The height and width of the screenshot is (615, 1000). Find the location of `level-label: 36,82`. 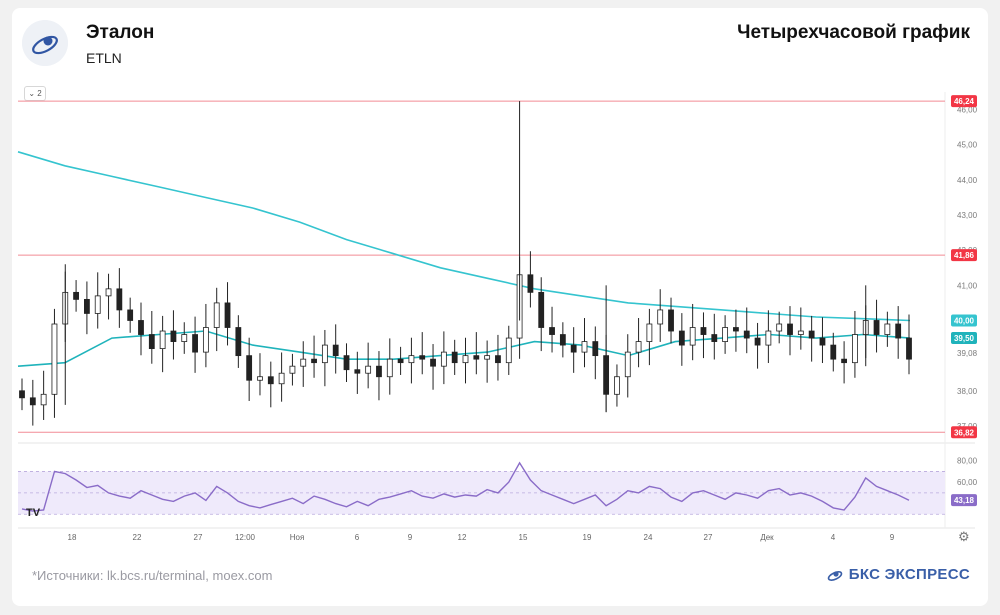

level-label: 36,82 is located at coordinates (964, 432).